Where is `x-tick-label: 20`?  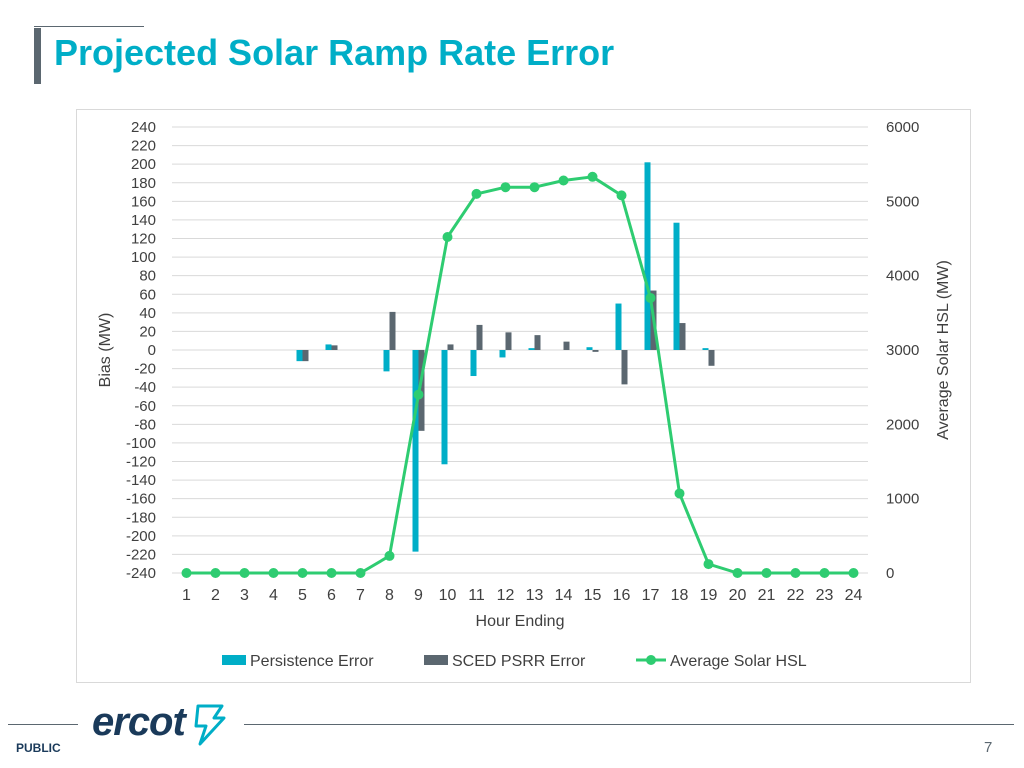
x-tick-label: 20 is located at coordinates (738, 595).